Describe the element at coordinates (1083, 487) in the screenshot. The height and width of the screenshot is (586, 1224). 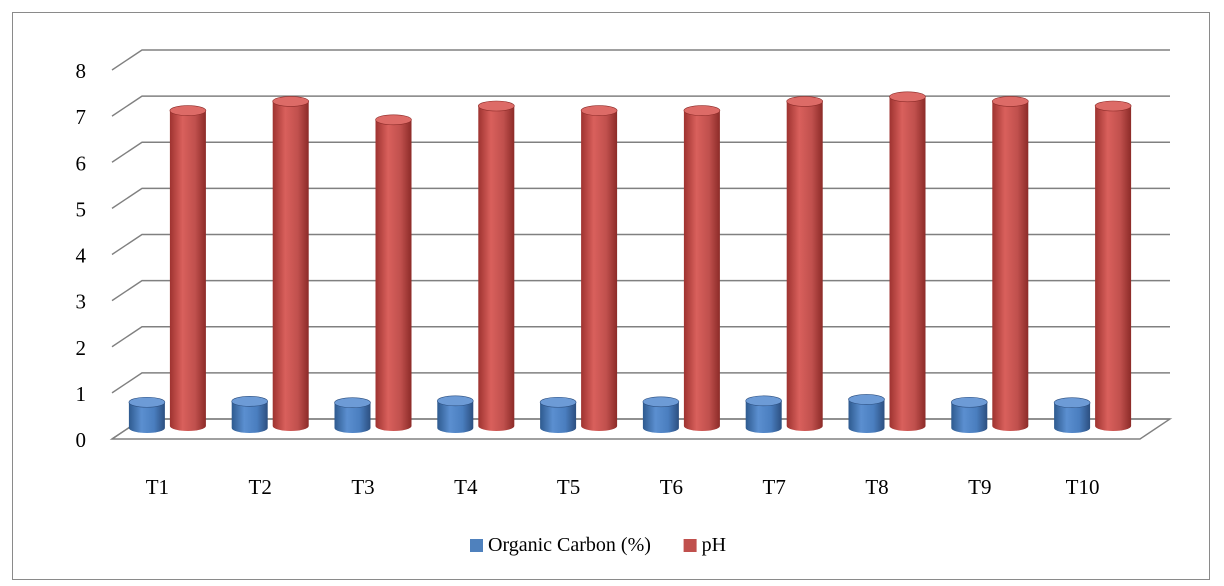
I see `x-category-label: T10` at that location.